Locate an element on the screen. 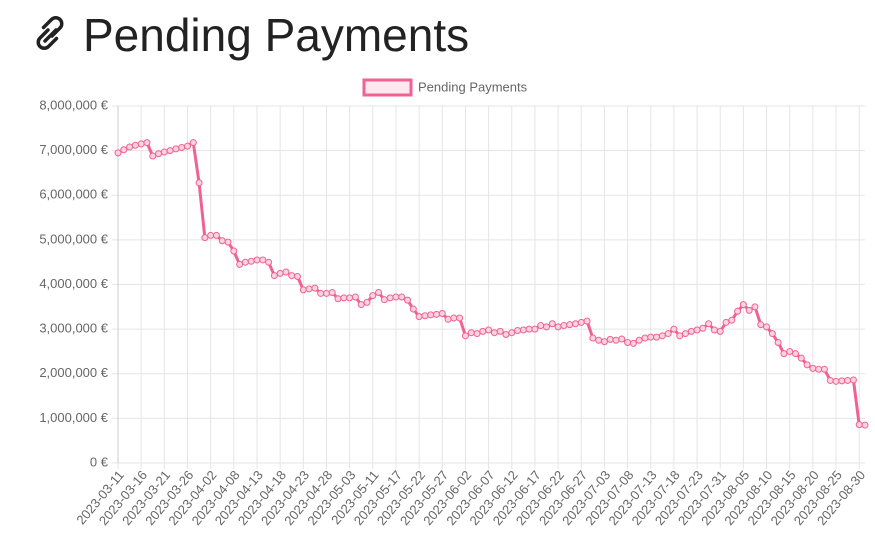  link-icon is located at coordinates (50, 33).